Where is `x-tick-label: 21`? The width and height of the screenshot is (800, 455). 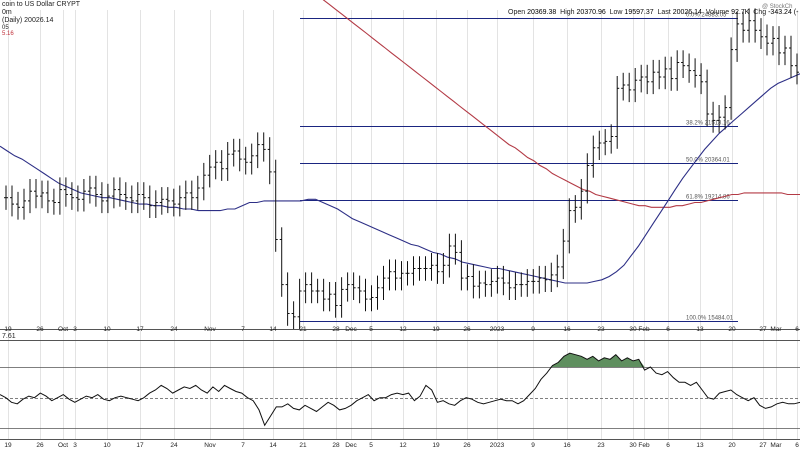
x-tick-label: 21 is located at coordinates (303, 329).